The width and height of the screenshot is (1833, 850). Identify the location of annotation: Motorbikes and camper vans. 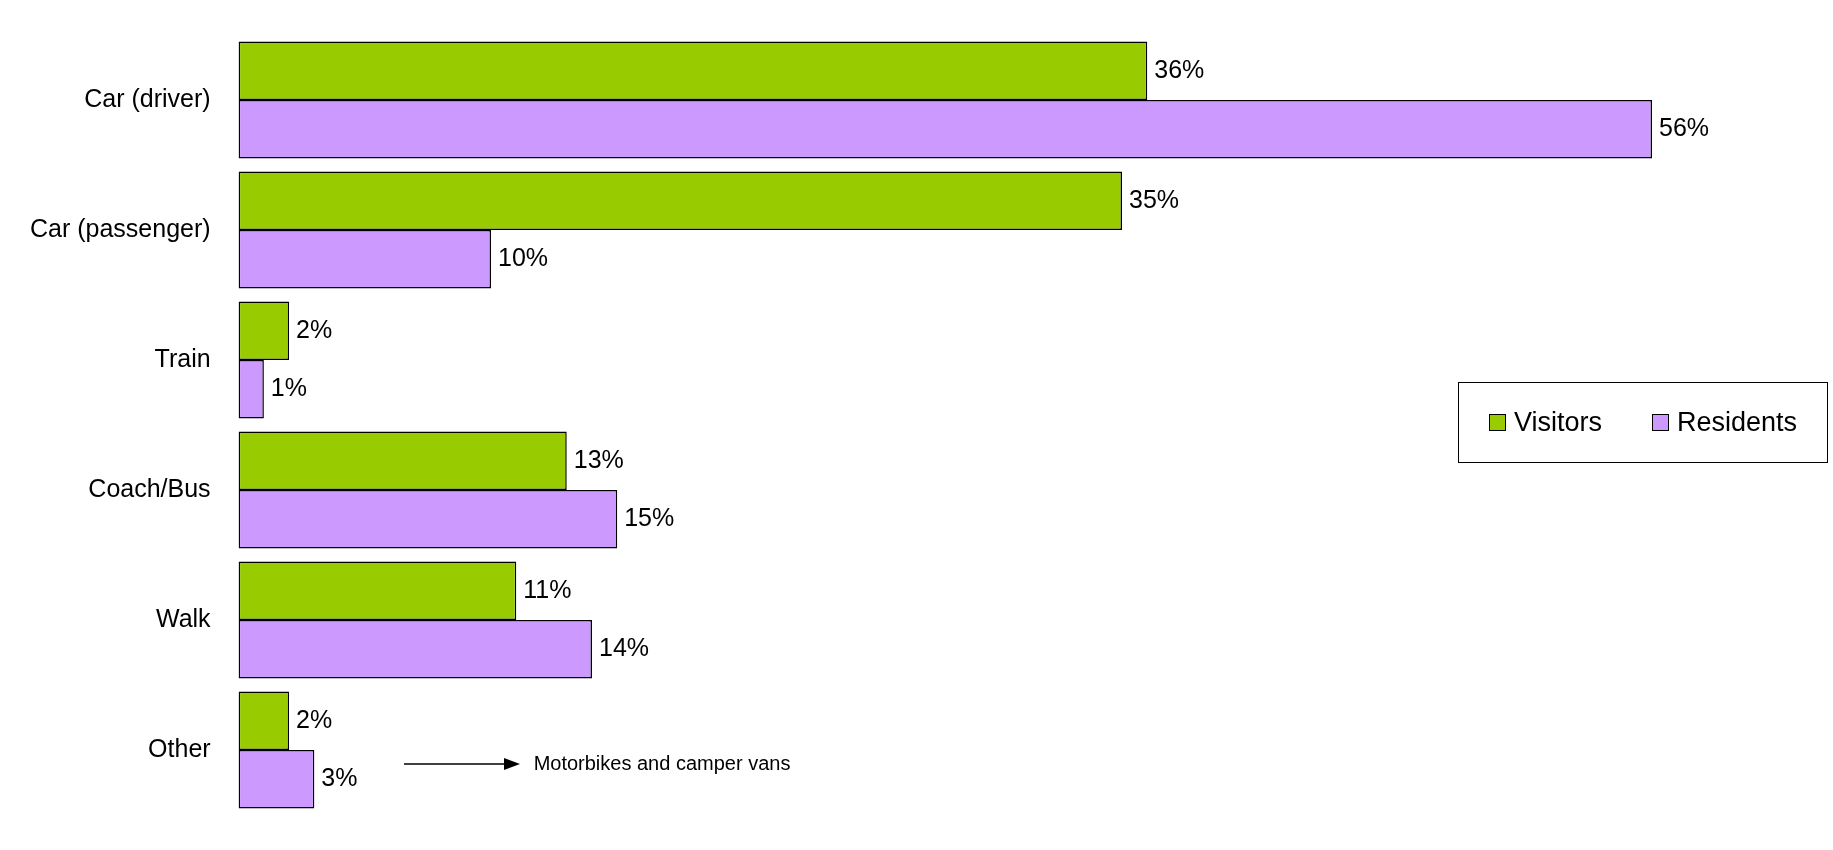
(662, 762).